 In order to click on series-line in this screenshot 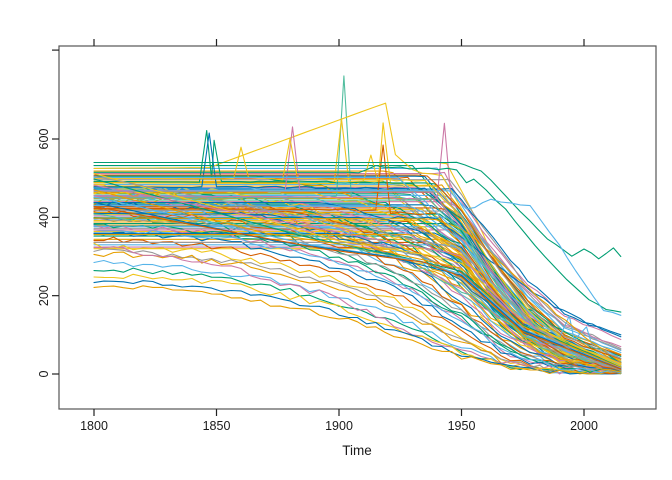, I will do `click(357, 330)`.